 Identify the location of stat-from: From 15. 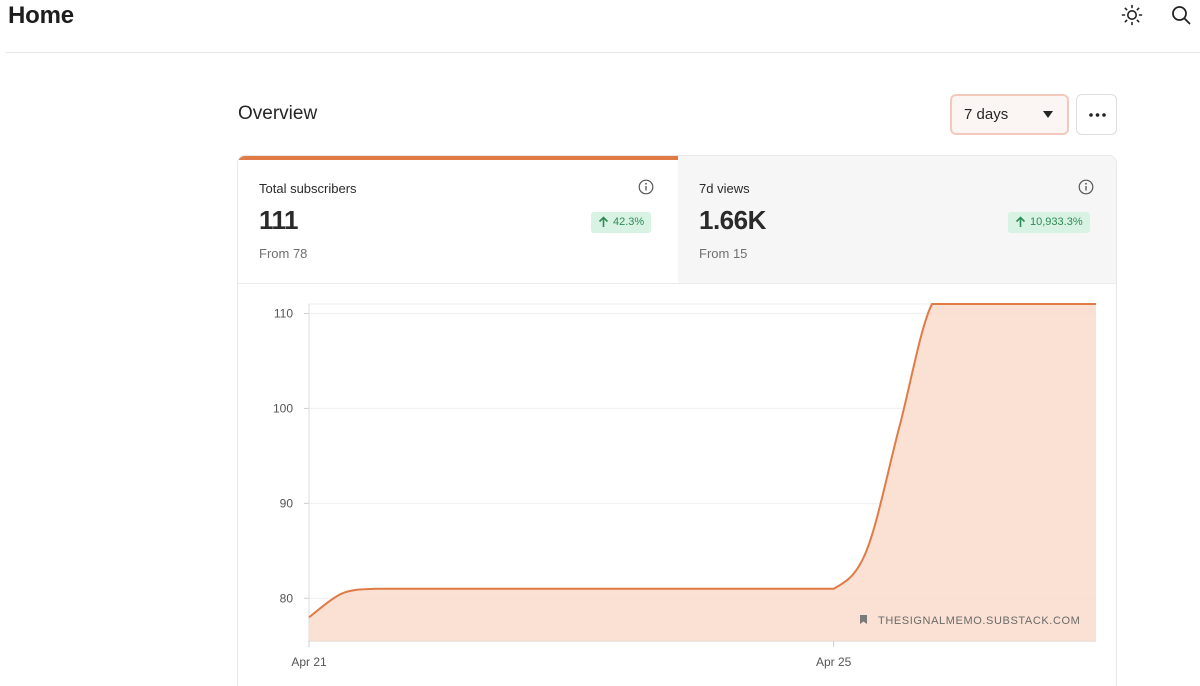
(723, 253).